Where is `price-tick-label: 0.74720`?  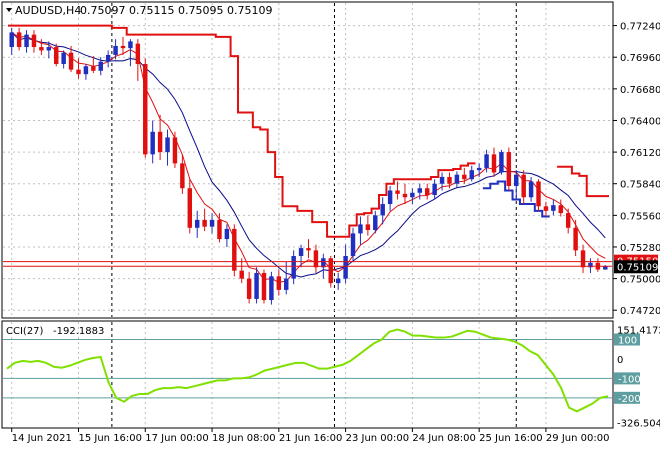
price-tick-label: 0.74720 is located at coordinates (640, 311).